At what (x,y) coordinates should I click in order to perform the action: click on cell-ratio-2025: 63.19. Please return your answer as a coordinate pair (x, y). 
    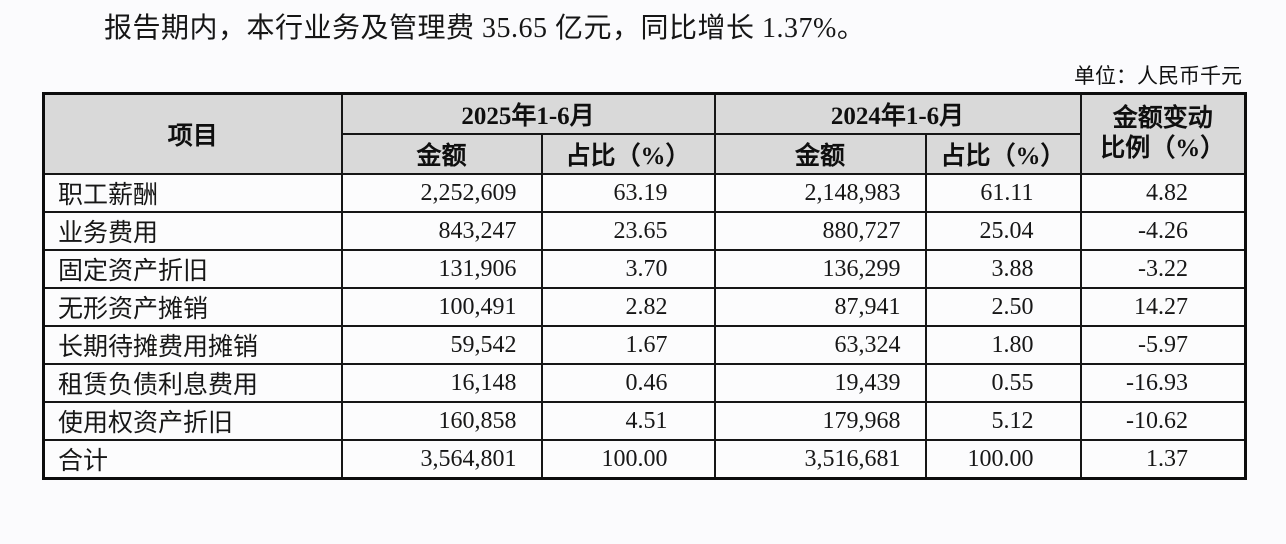
    Looking at the image, I should click on (628, 193).